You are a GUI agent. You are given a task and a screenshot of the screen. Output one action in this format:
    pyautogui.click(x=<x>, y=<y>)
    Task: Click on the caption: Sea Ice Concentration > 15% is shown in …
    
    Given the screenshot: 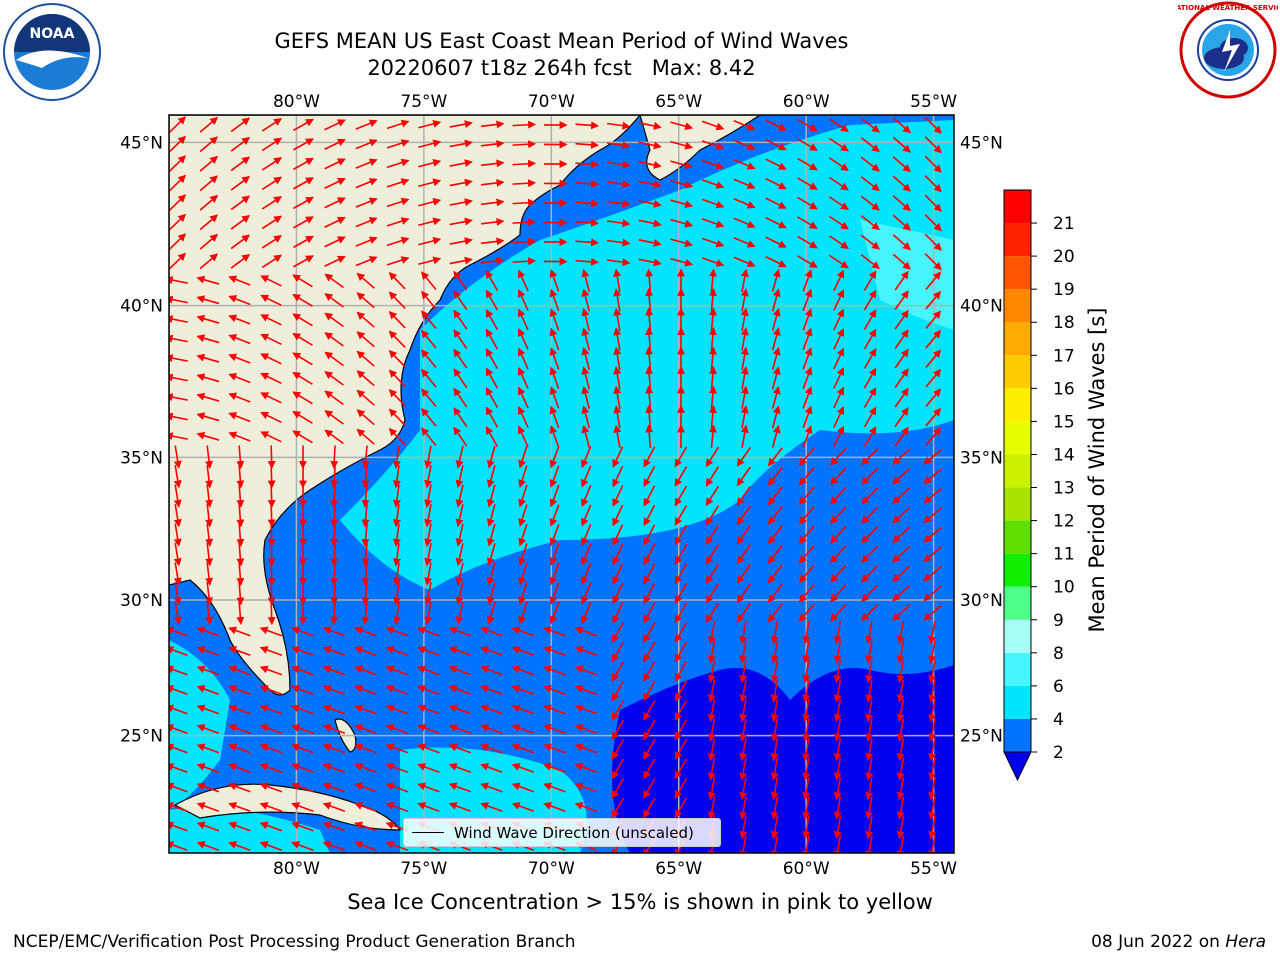 What is the action you would take?
    pyautogui.click(x=640, y=902)
    